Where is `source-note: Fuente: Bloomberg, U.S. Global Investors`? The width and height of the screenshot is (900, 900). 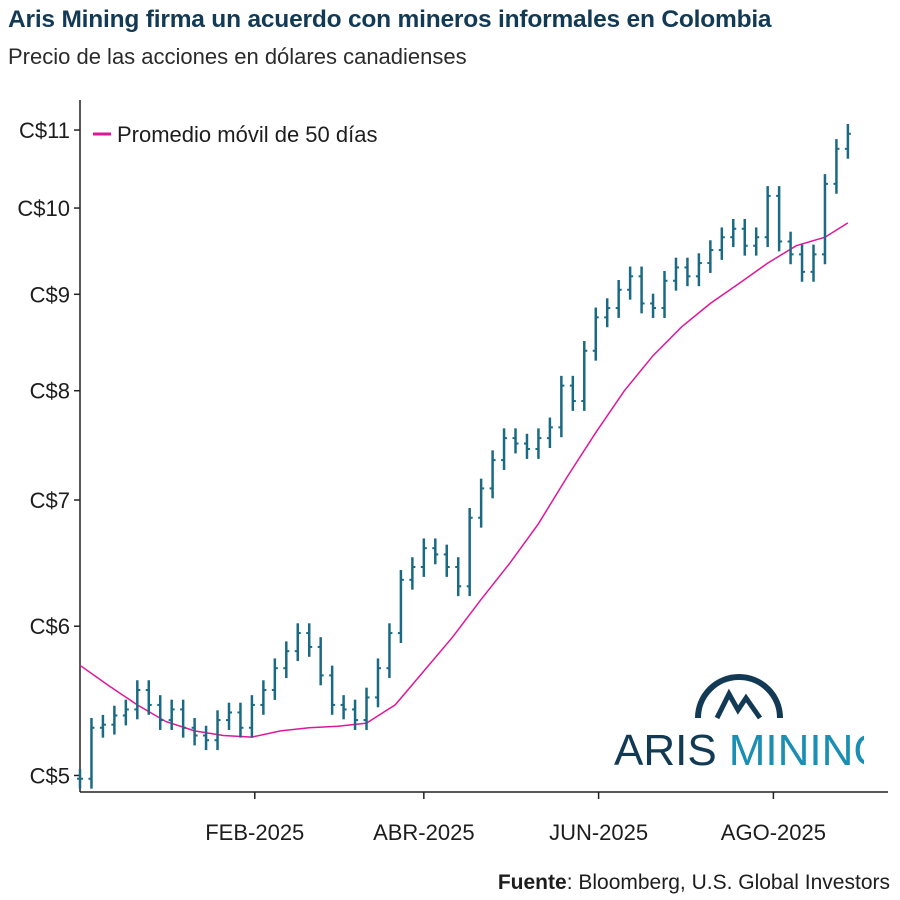 source-note: Fuente: Bloomberg, U.S. Global Investors is located at coordinates (694, 883).